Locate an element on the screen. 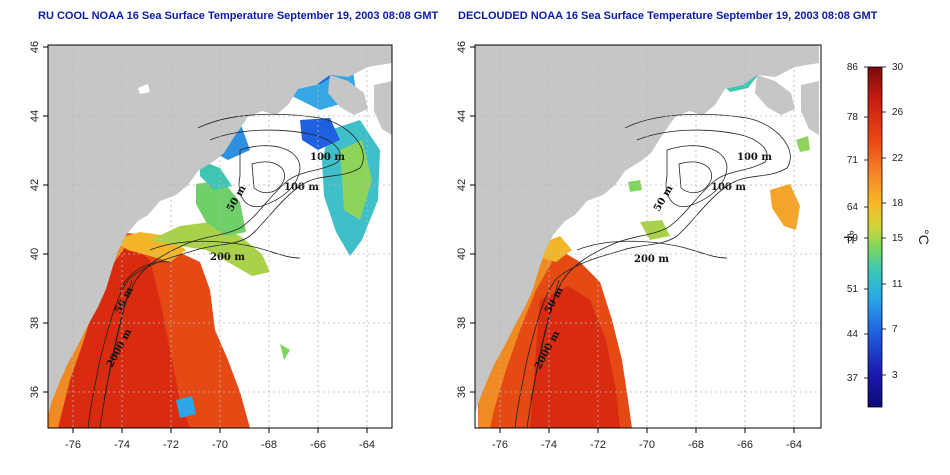 The width and height of the screenshot is (950, 475). svg-text: 7 is located at coordinates (895, 329).